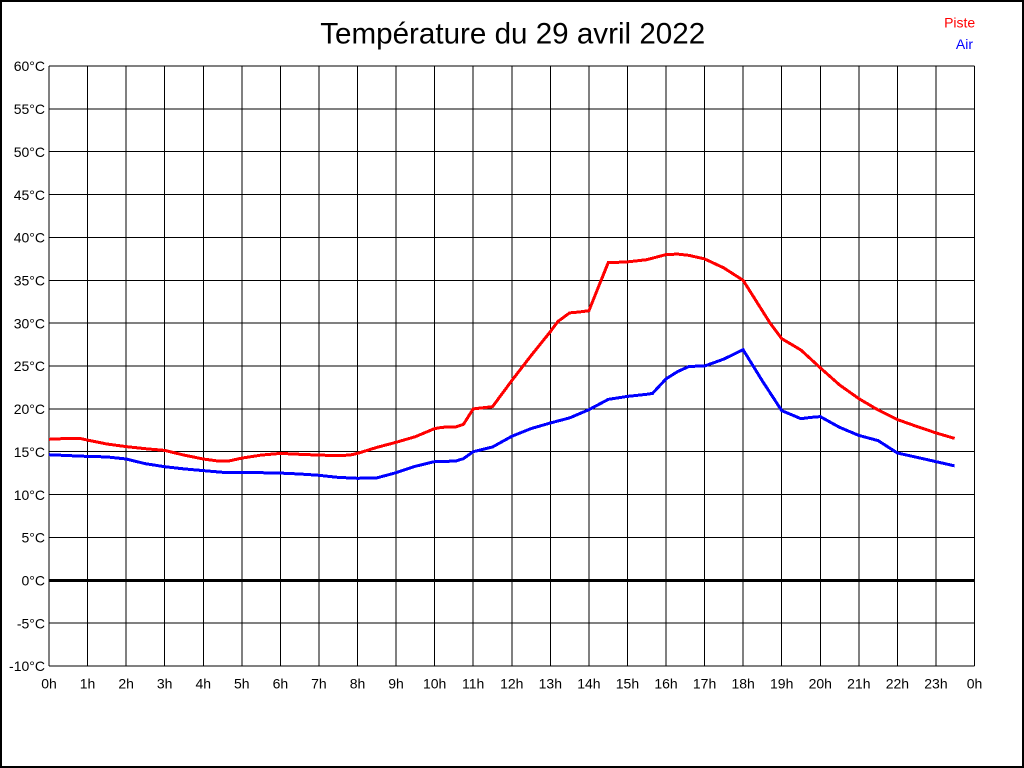 The width and height of the screenshot is (1024, 768). What do you see at coordinates (29, 238) in the screenshot?
I see `svg-text: 40°C` at bounding box center [29, 238].